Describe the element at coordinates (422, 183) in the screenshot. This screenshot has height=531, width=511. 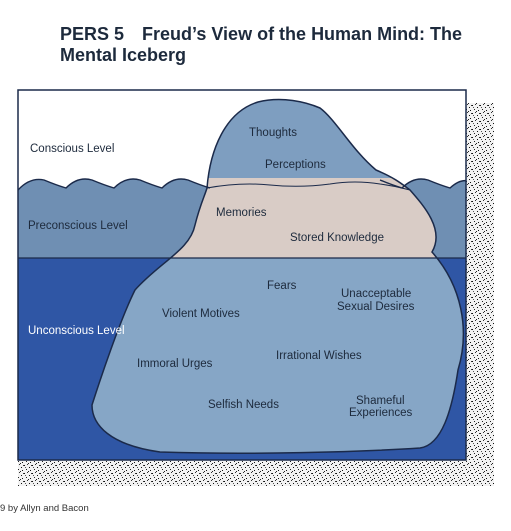
I see `wave-line-right` at that location.